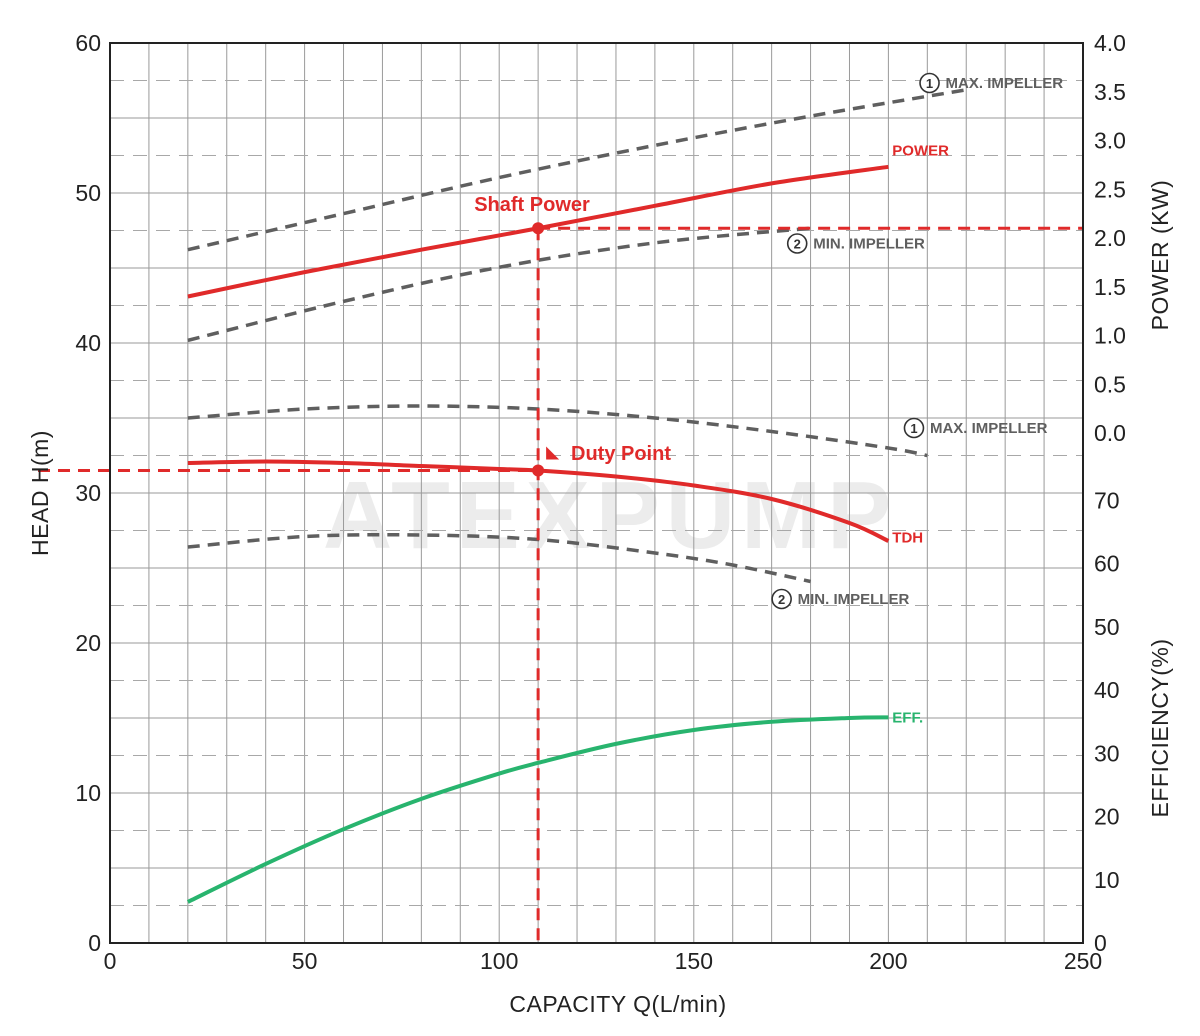 The image size is (1200, 1036). Describe the element at coordinates (610, 515) in the screenshot. I see `watermark: ATEXPUMP` at that location.